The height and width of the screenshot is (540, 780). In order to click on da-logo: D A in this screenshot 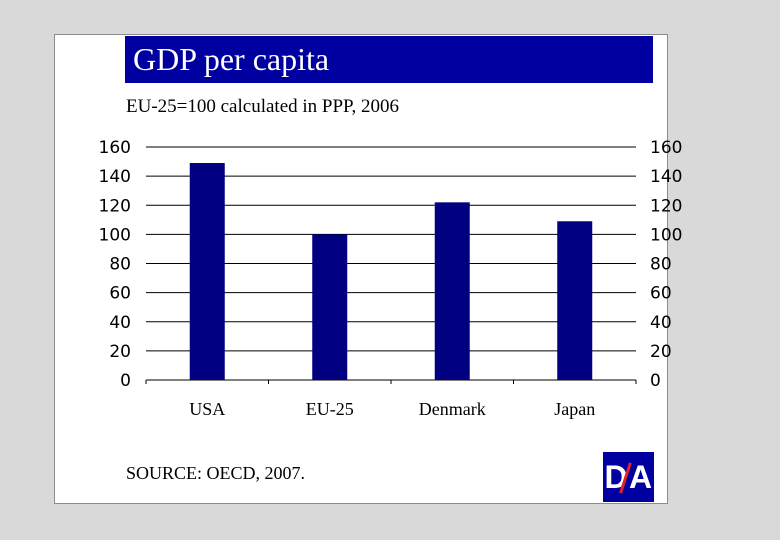, I will do `click(628, 477)`.